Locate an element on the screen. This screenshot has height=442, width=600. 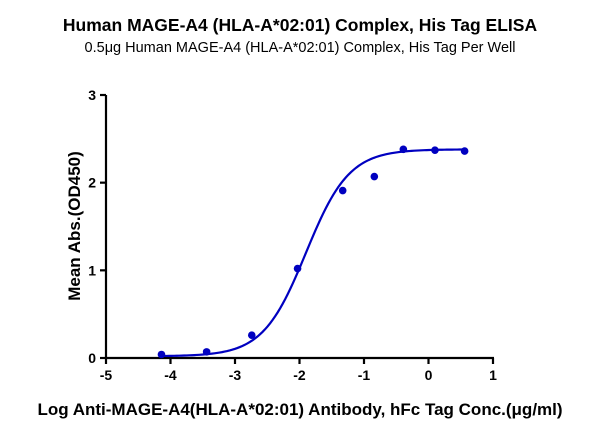
x-tick-label: 0 is located at coordinates (429, 375).